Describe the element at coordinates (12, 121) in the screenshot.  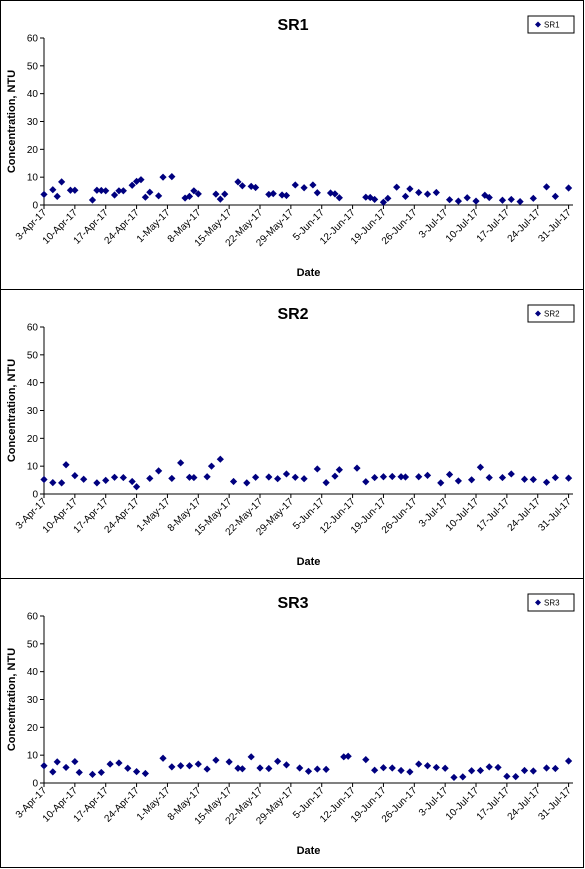
I see `y-axis-label: Concentration, NTU` at that location.